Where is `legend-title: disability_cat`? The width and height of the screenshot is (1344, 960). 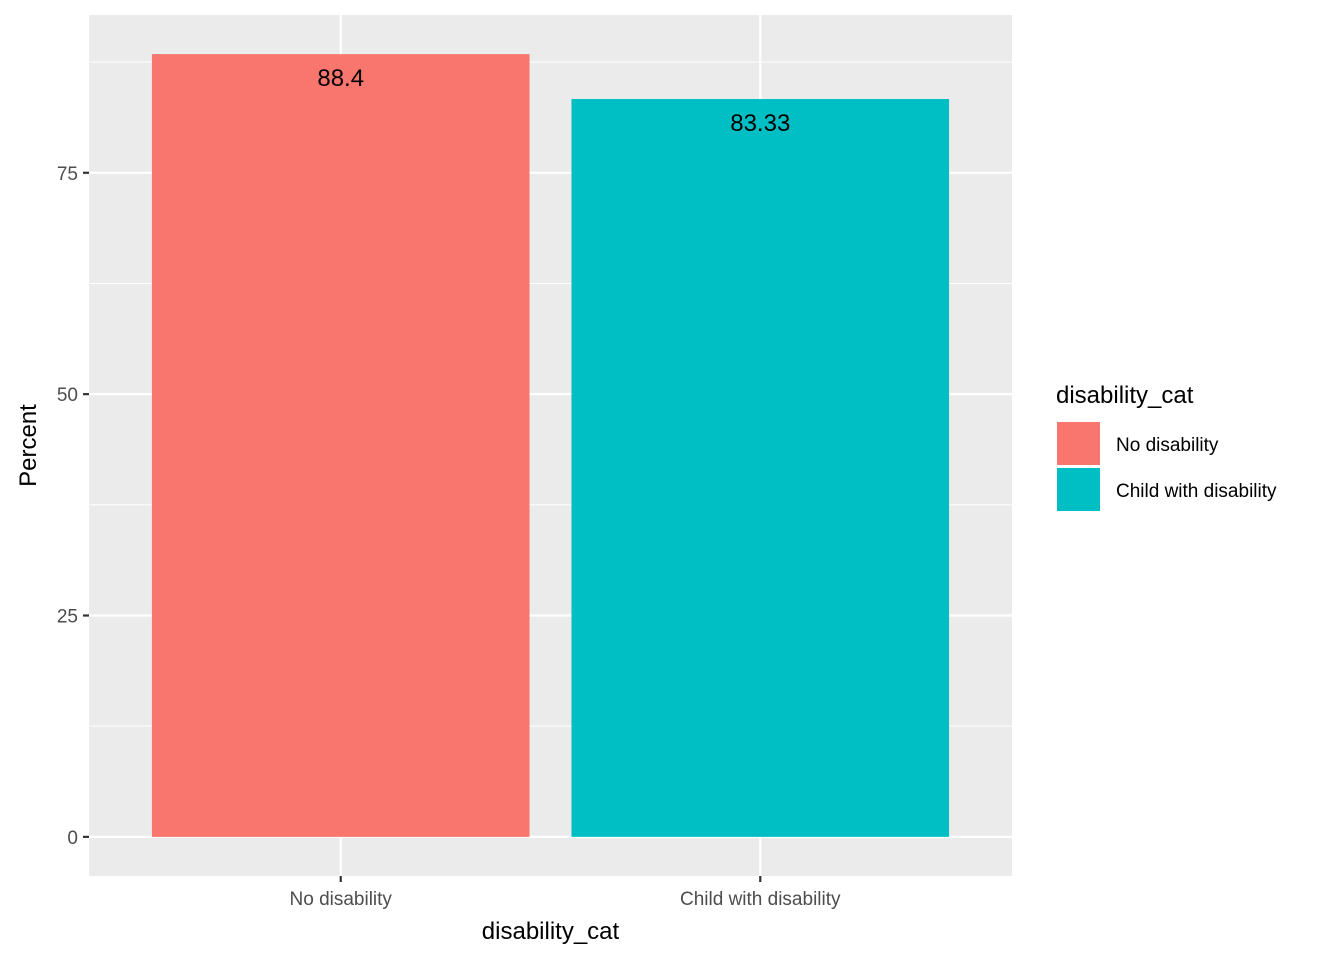 legend-title: disability_cat is located at coordinates (1125, 395).